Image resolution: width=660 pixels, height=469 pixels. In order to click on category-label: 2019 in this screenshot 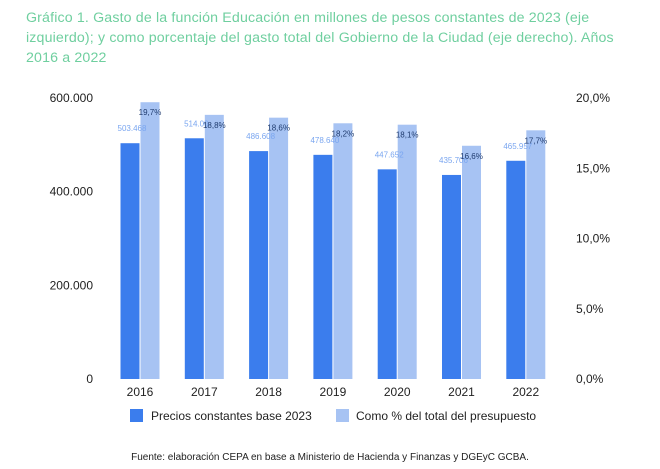, I will do `click(333, 392)`.